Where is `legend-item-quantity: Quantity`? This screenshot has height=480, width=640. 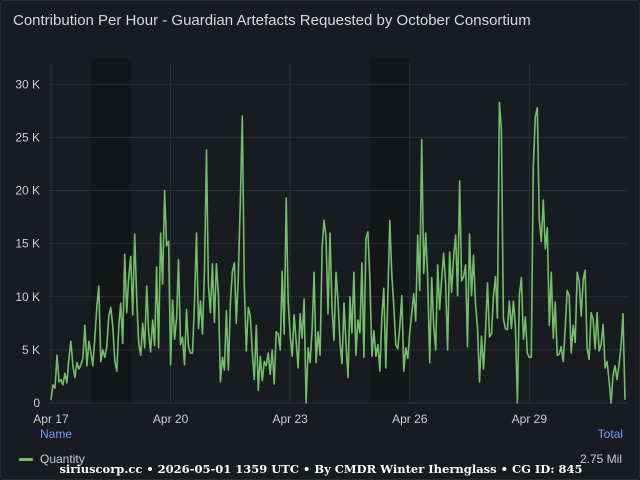 legend-item-quantity: Quantity is located at coordinates (52, 459).